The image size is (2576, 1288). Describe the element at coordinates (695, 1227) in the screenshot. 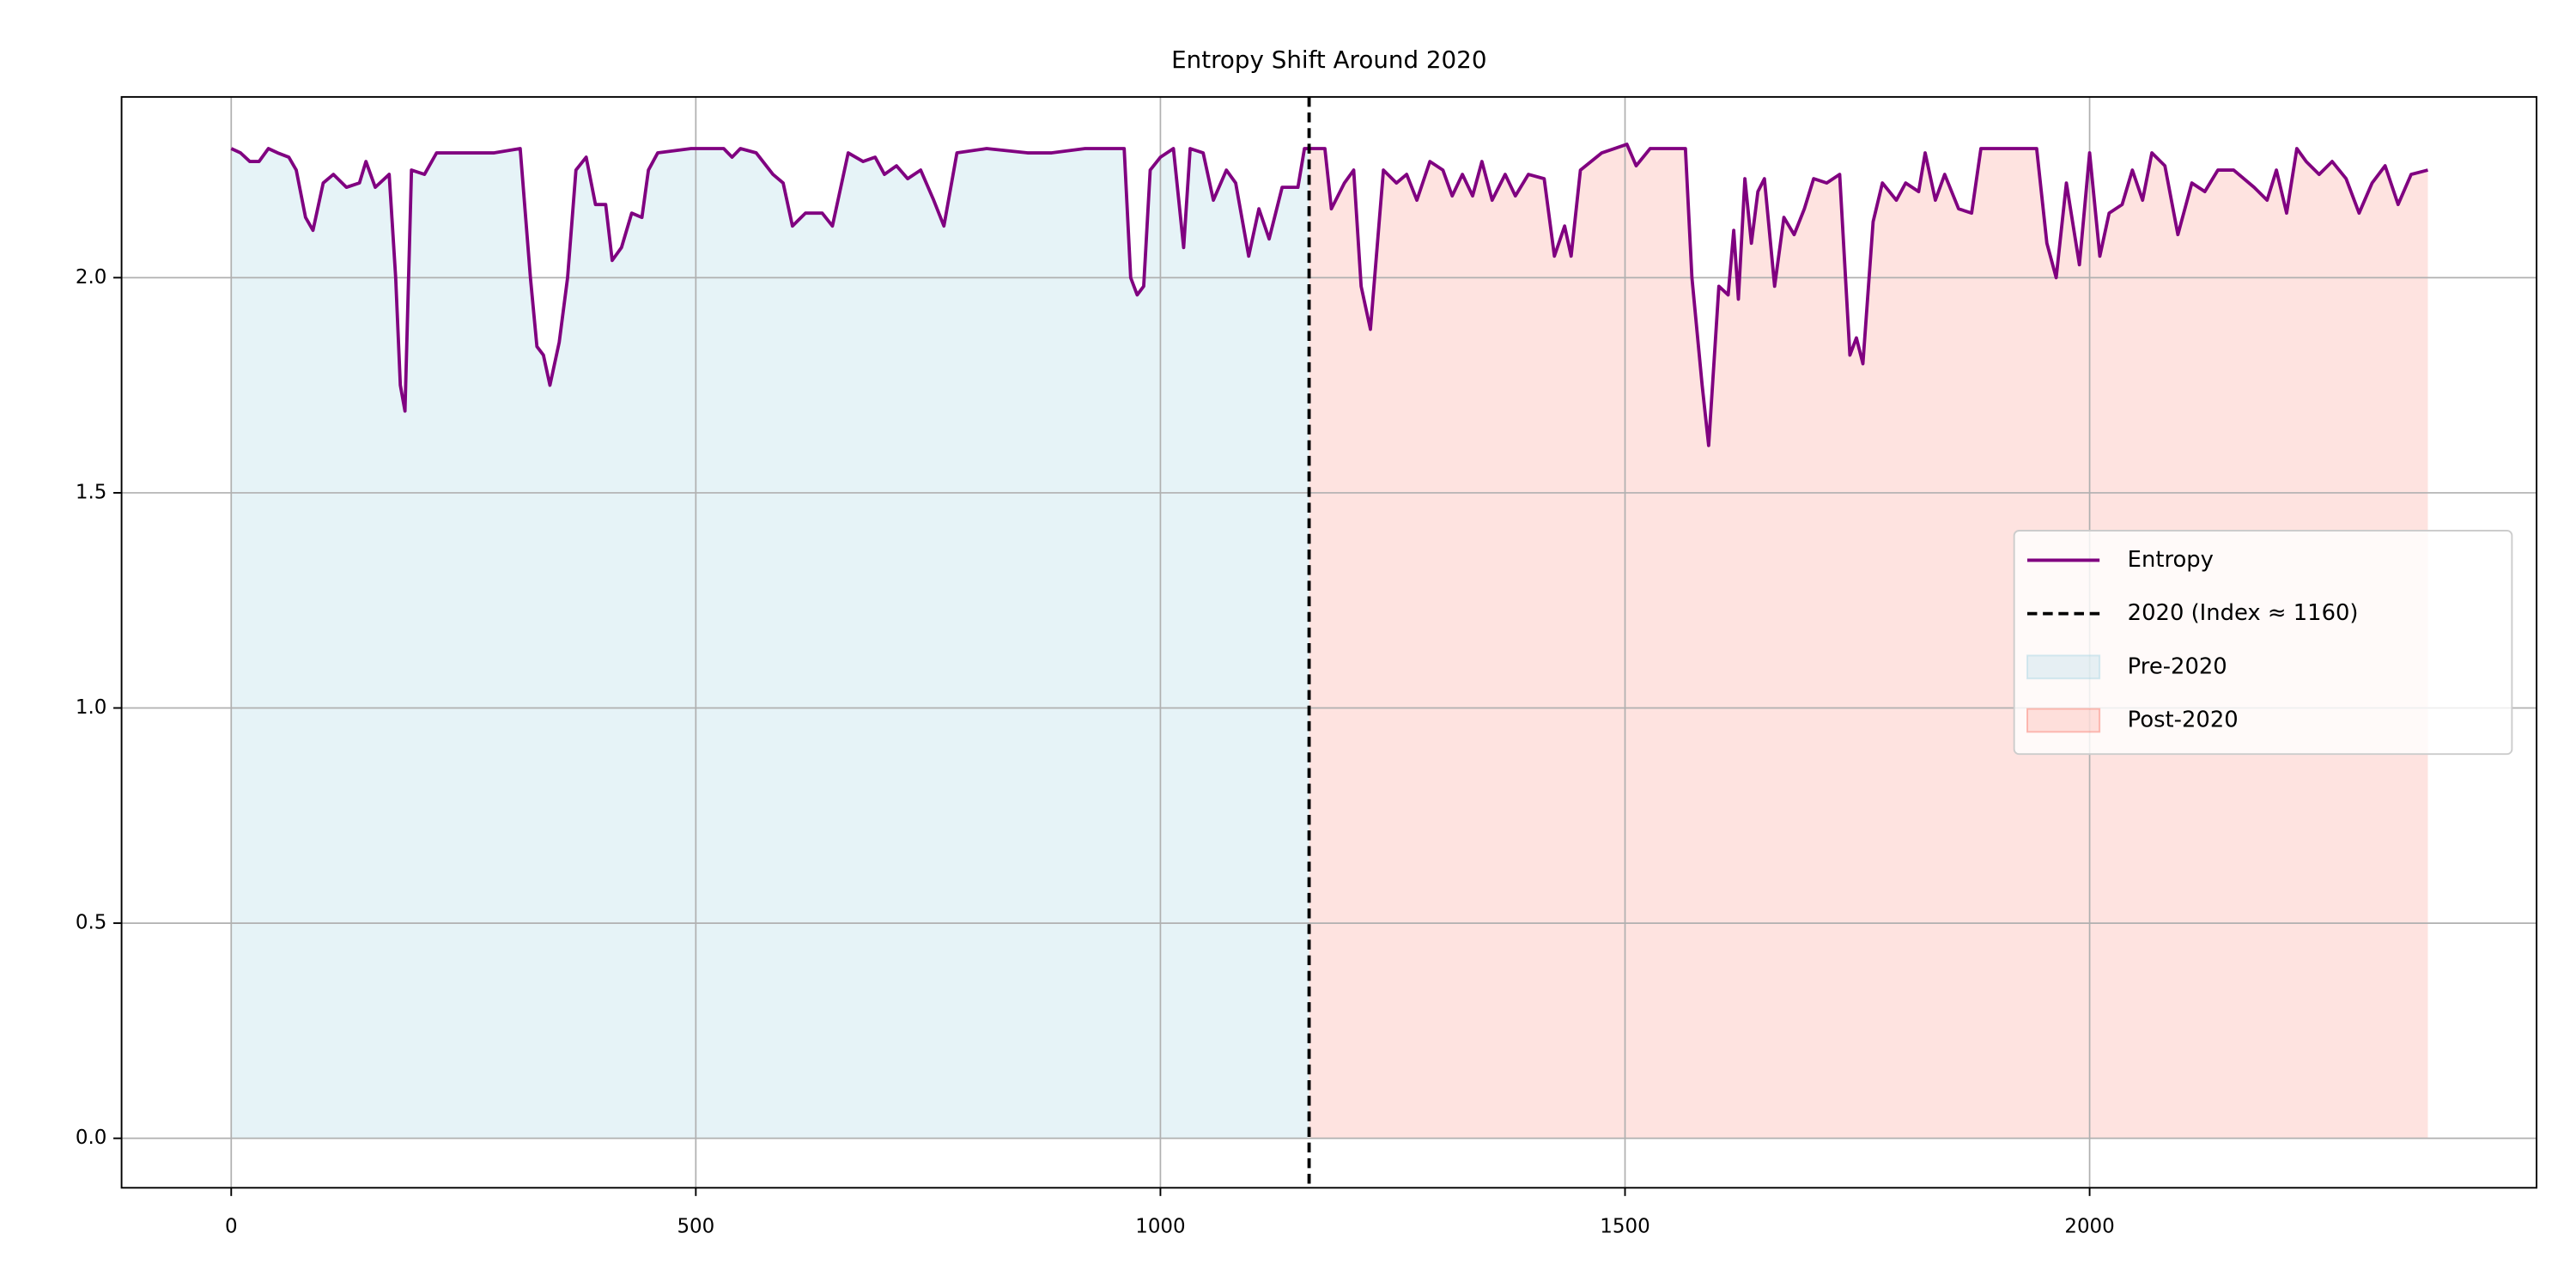

I see `x-tick-label: 500` at that location.